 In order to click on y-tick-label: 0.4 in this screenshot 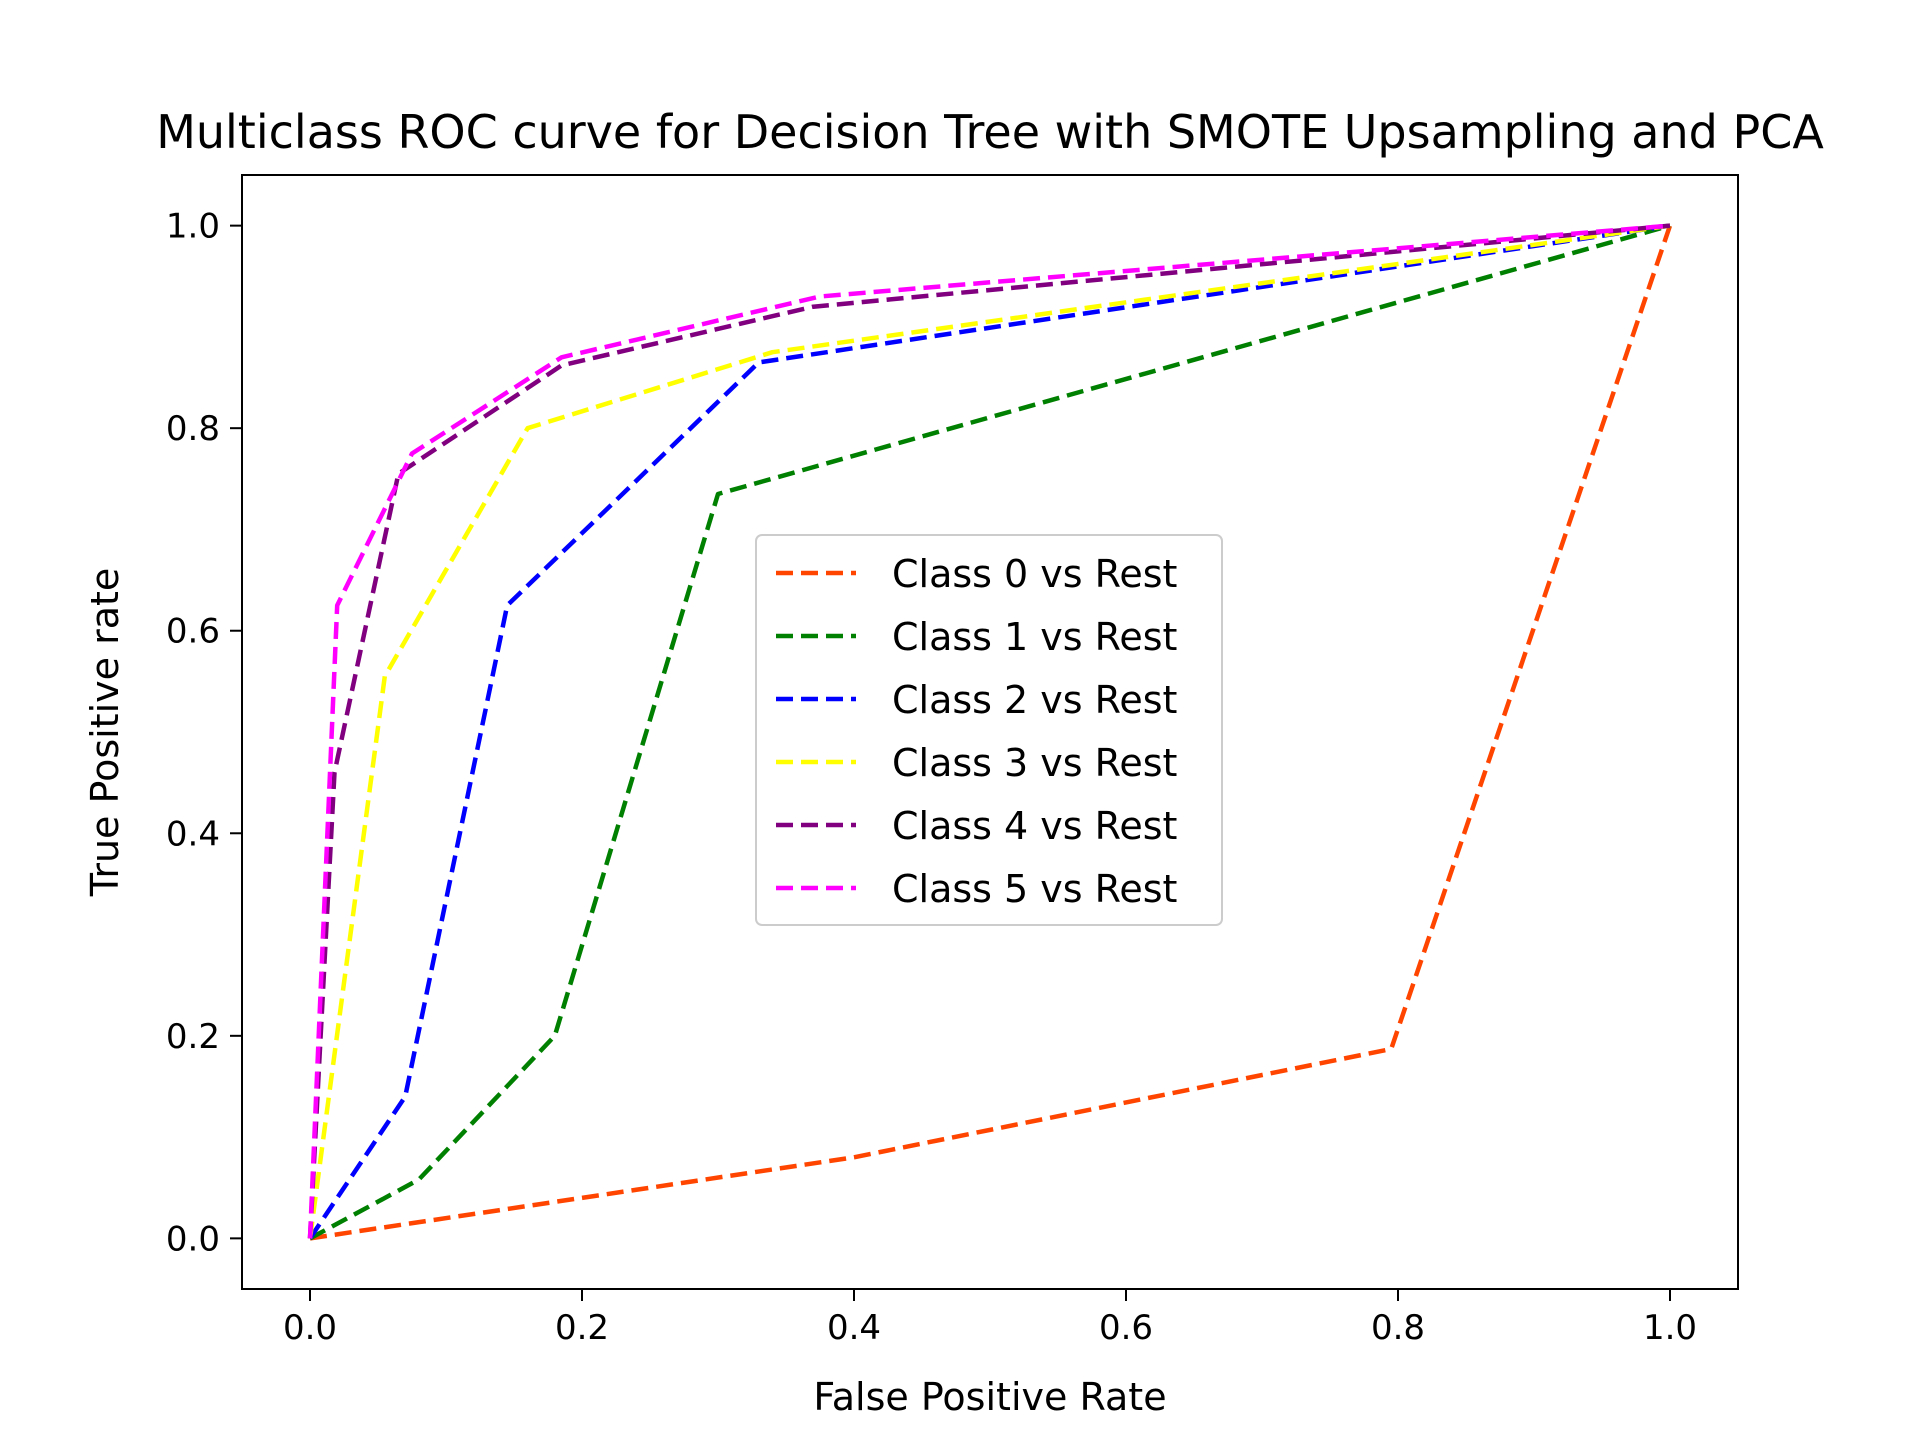, I will do `click(193, 834)`.